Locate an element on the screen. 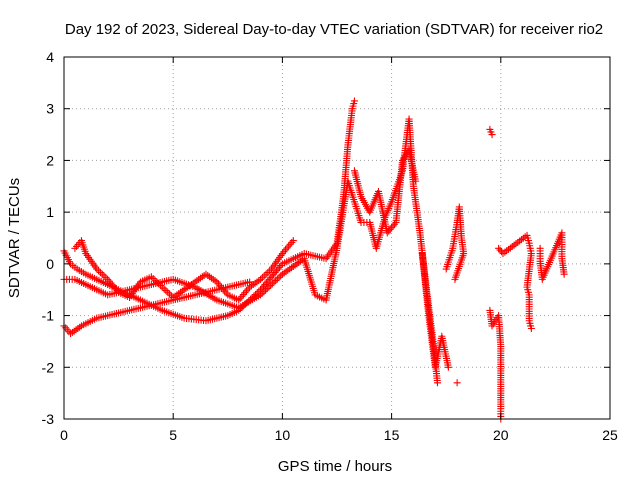 The height and width of the screenshot is (480, 640). y-axis-label: SDTVAR / TECUs is located at coordinates (14, 238).